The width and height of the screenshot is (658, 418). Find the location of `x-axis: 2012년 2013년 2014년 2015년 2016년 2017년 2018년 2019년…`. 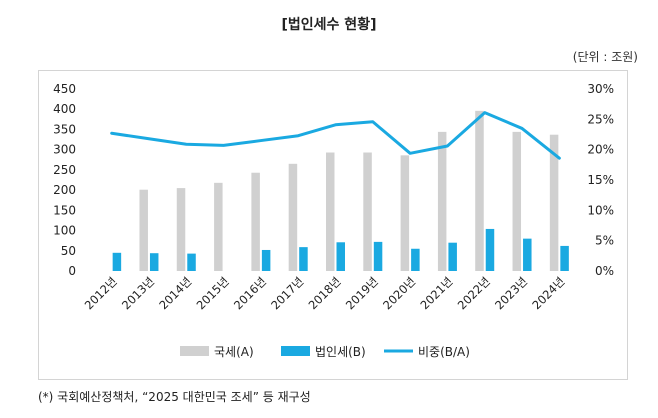

x-axis: 2012년 2013년 2014년 2015년 2016년 2017년 2018년 2019년… is located at coordinates (325, 293).